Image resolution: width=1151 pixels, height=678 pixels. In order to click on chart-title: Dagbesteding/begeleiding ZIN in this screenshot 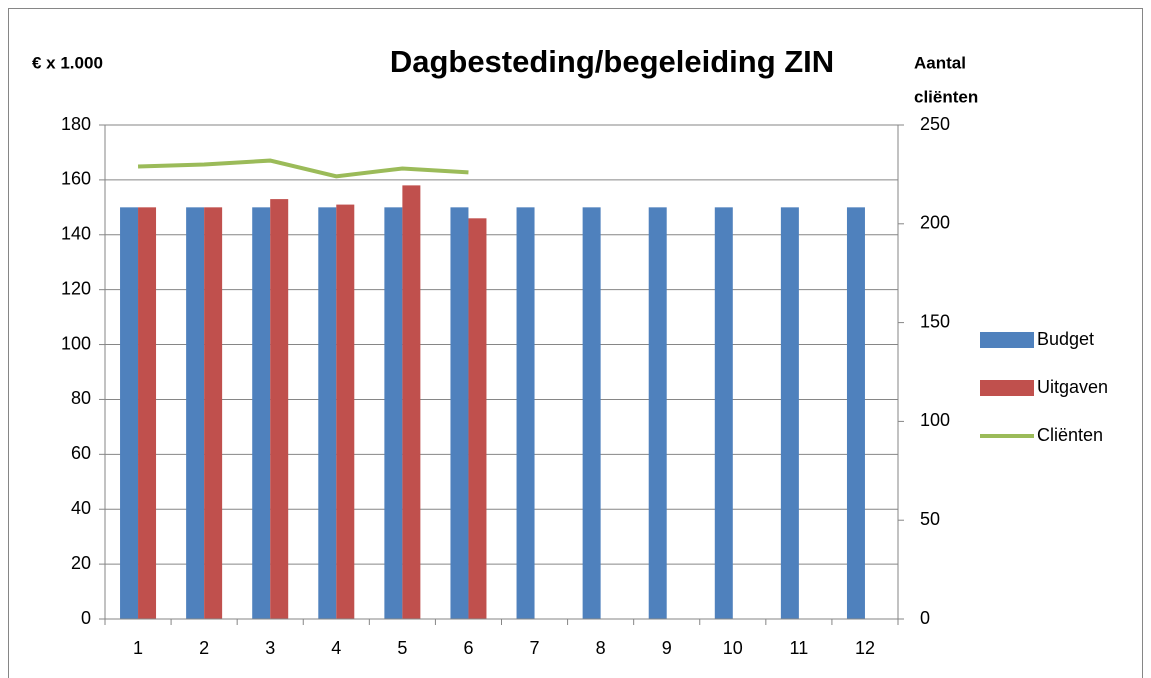, I will do `click(612, 61)`.